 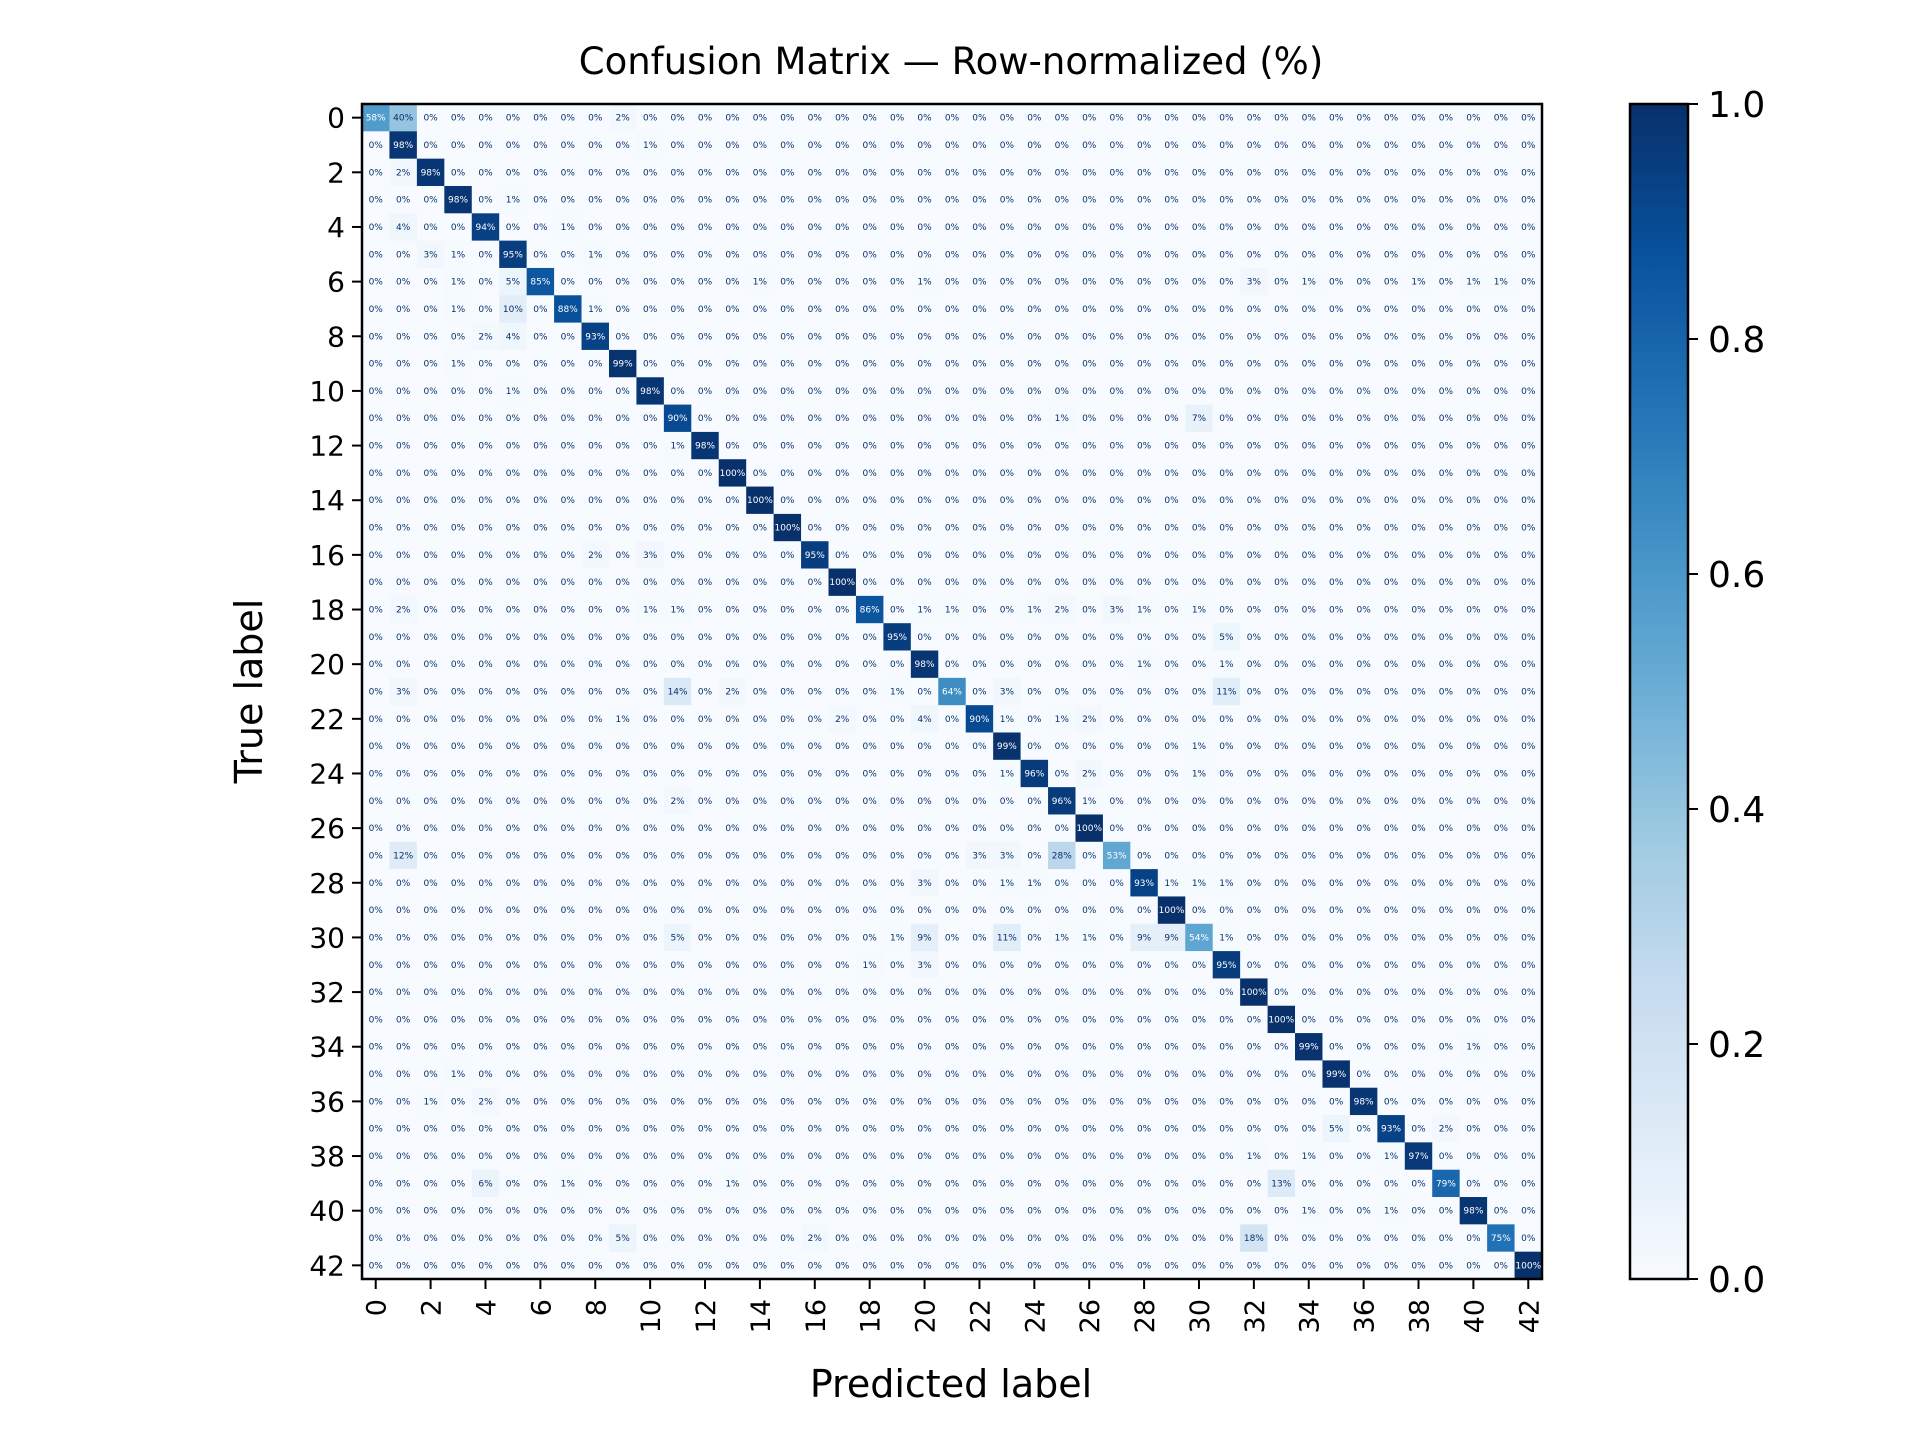 I want to click on cell-value-label: 18%, so click(x=1254, y=1239).